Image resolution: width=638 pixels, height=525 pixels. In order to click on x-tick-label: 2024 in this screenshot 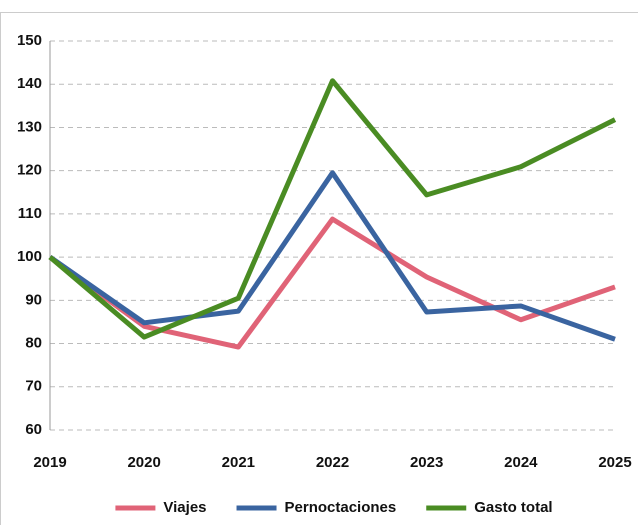, I will do `click(521, 462)`.